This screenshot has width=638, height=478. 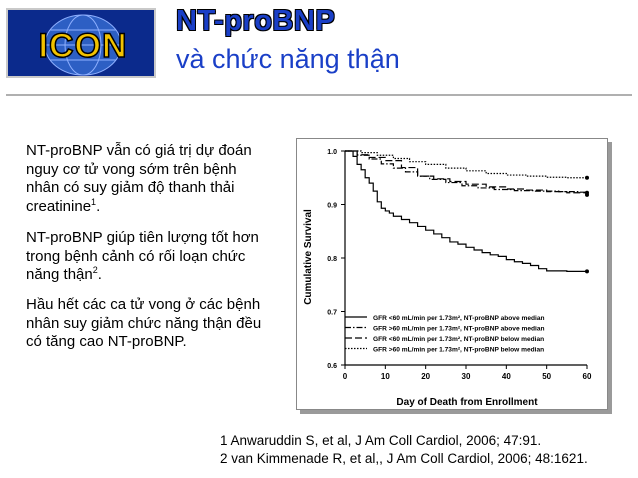 I want to click on paragraph-1-ref: 1, so click(x=94, y=201).